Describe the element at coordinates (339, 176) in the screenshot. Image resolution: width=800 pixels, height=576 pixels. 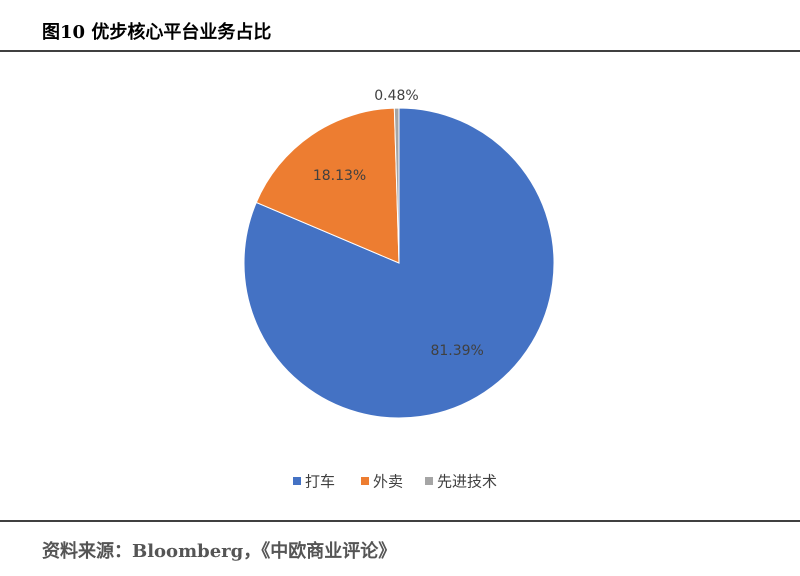
I see `data-label: 18.13%` at that location.